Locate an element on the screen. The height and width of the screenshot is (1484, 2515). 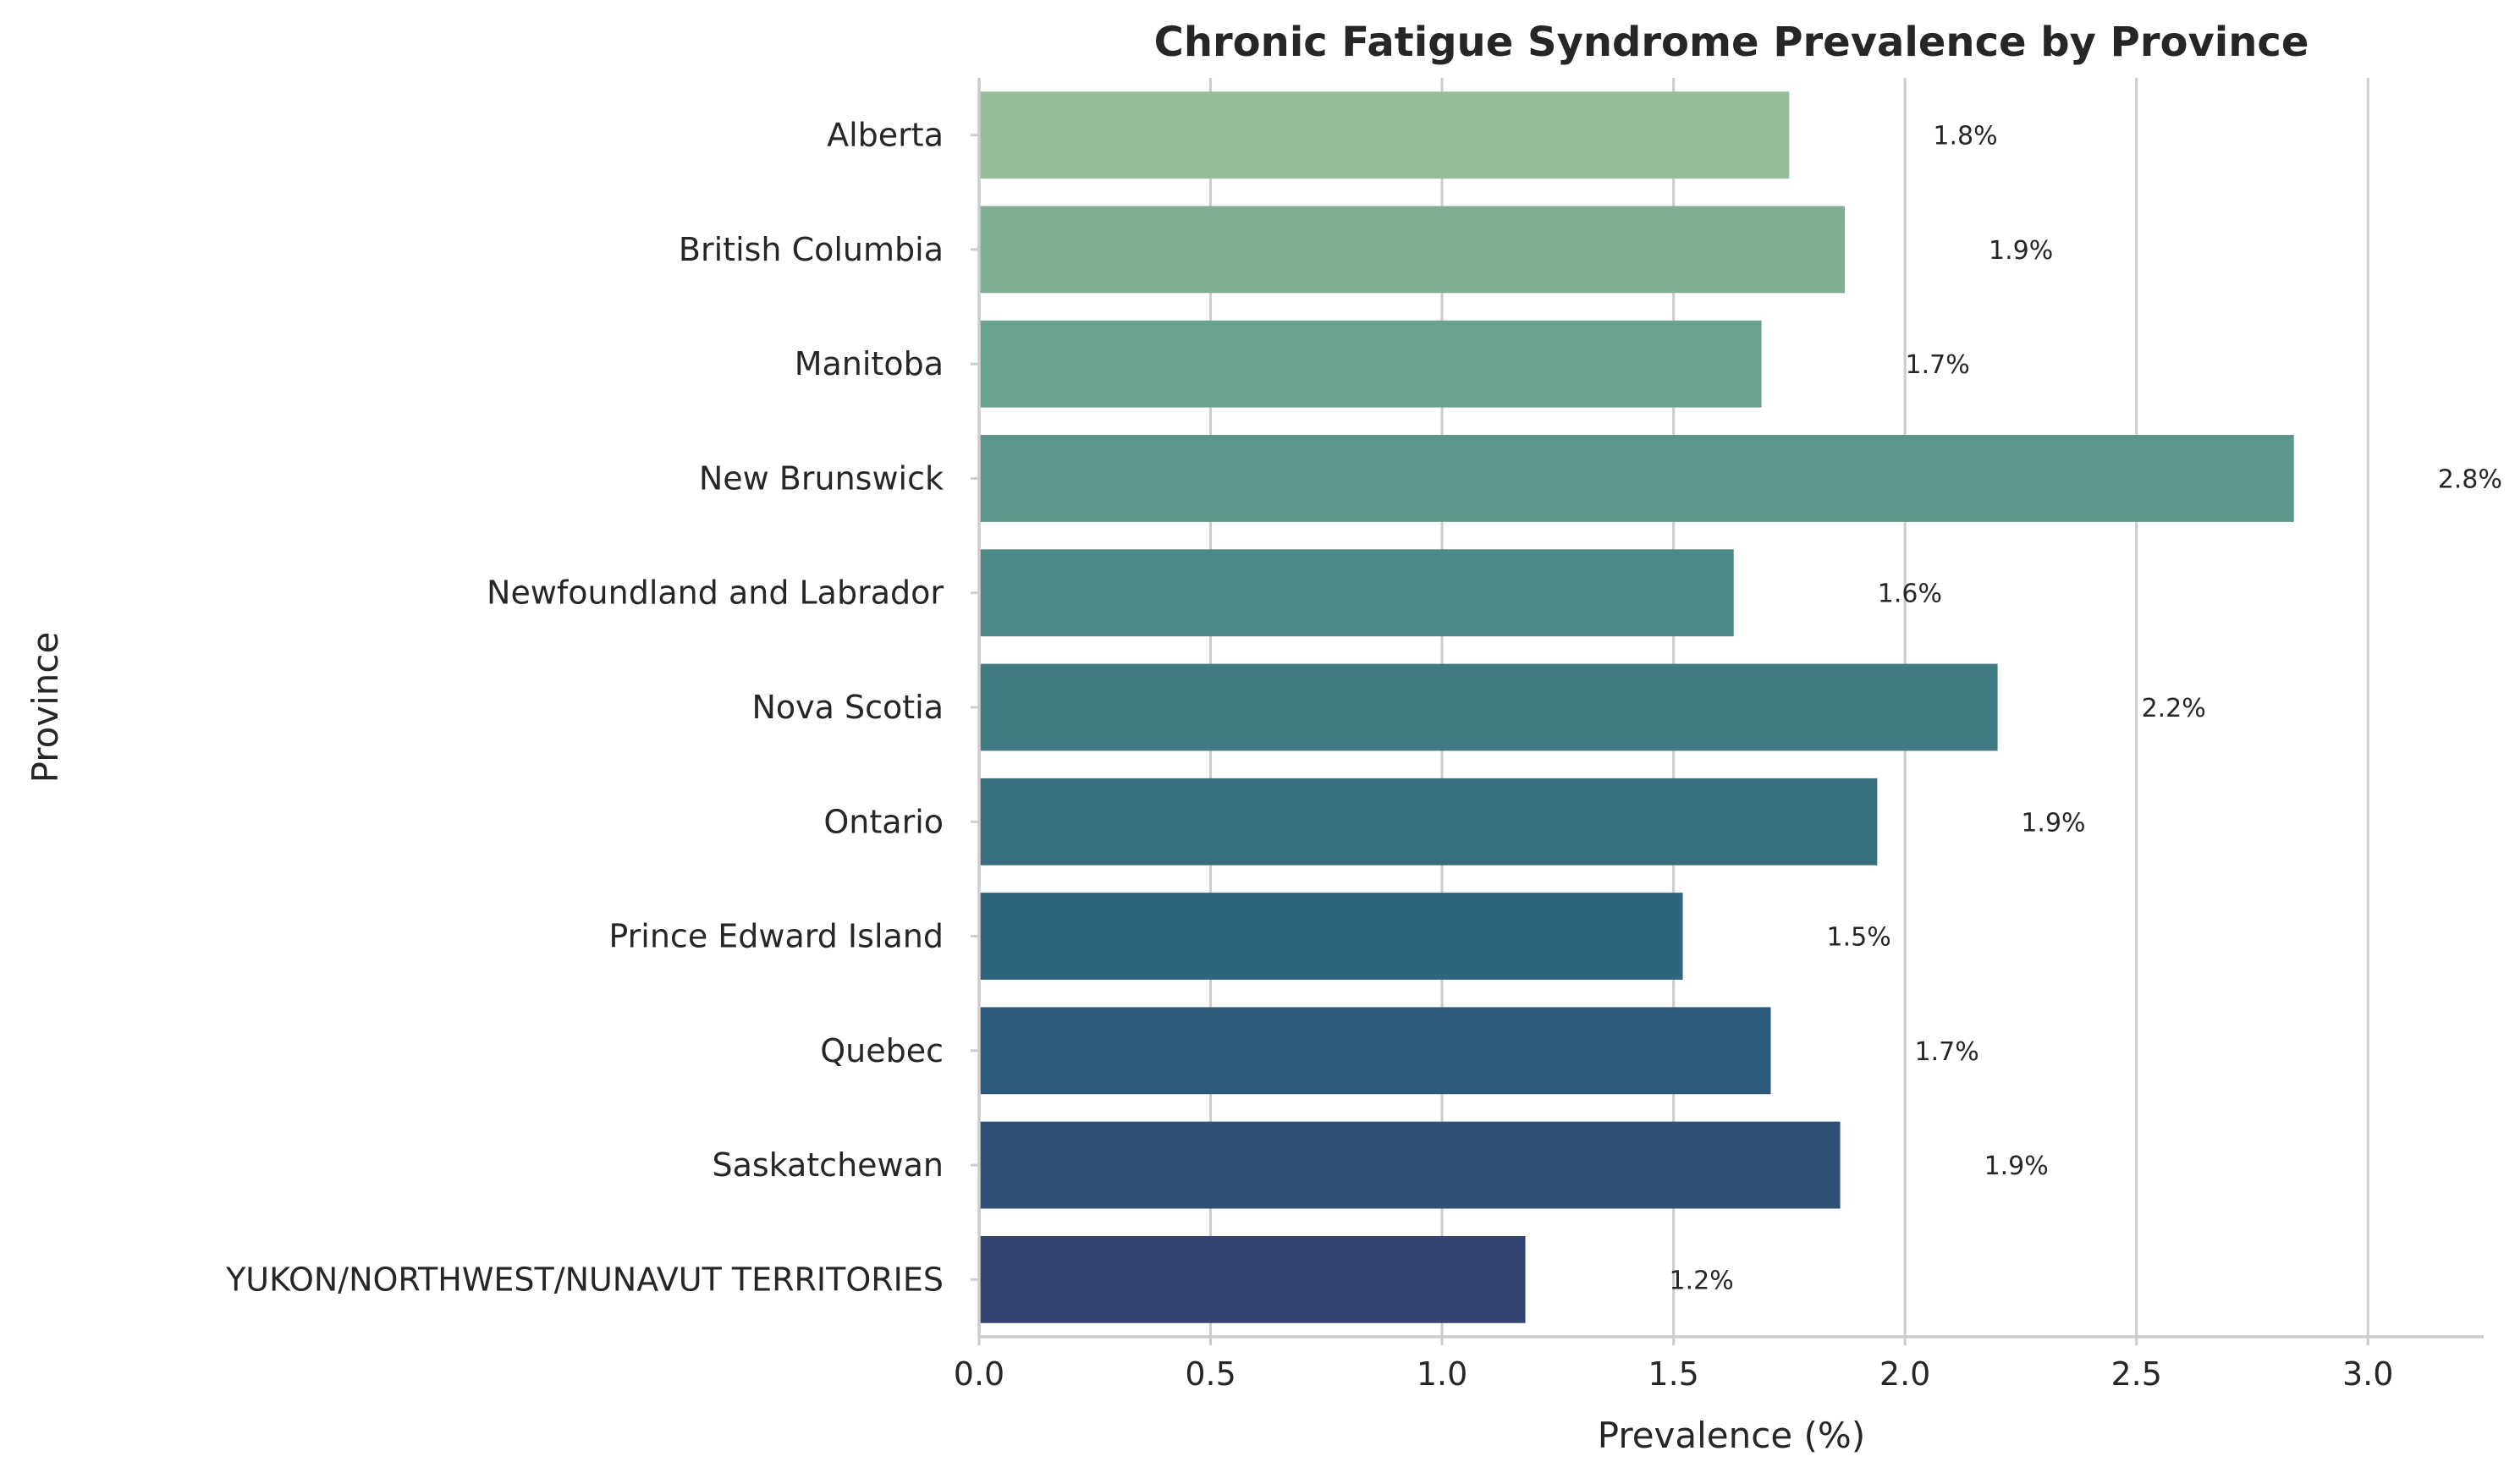
y-tick-label: YUKON/NORTHWEST/NUNAVUT TERRITORIES is located at coordinates (584, 1279).